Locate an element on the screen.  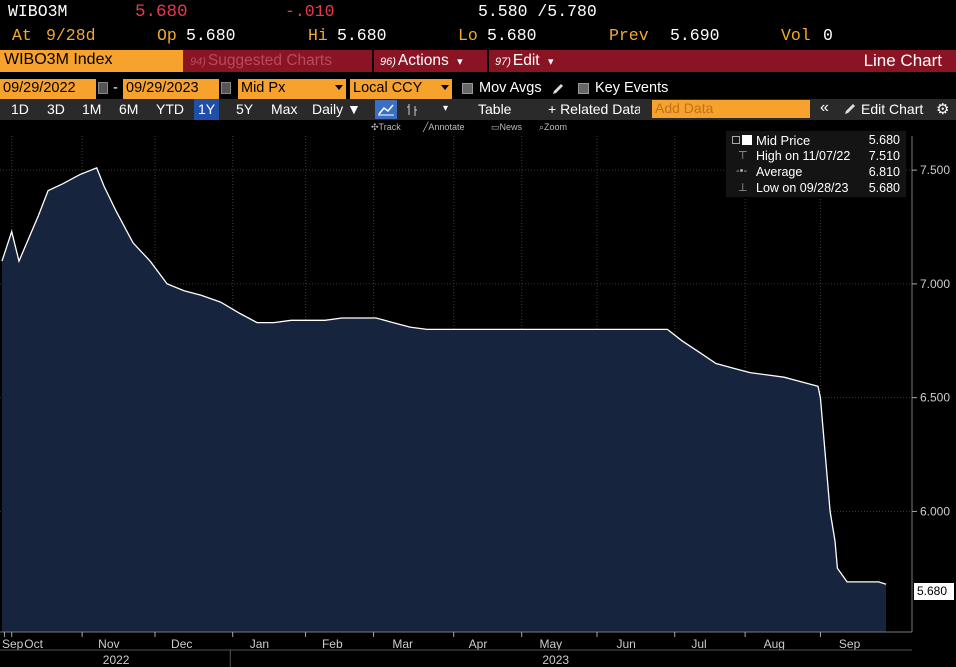
legend-average-value: 6.810 is located at coordinates (884, 172).